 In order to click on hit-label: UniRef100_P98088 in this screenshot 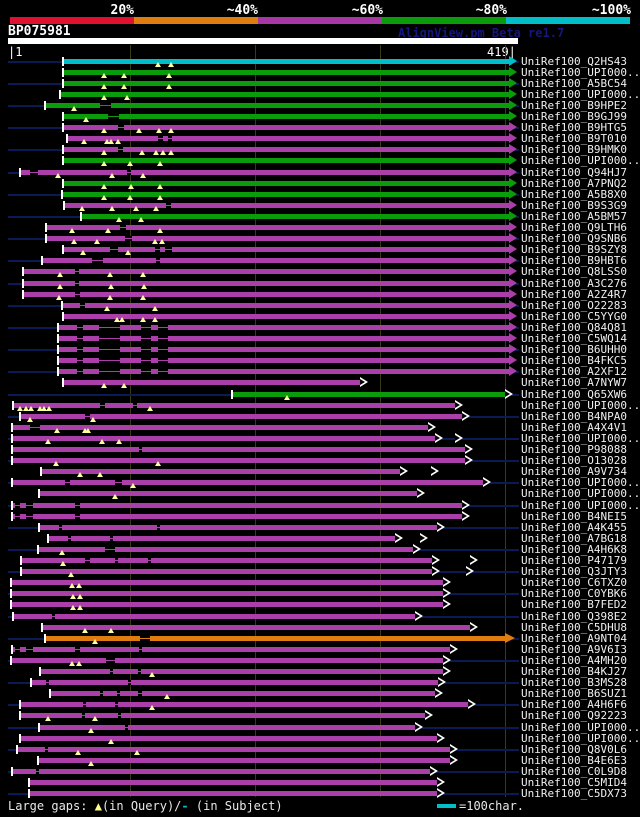, I will do `click(574, 449)`.